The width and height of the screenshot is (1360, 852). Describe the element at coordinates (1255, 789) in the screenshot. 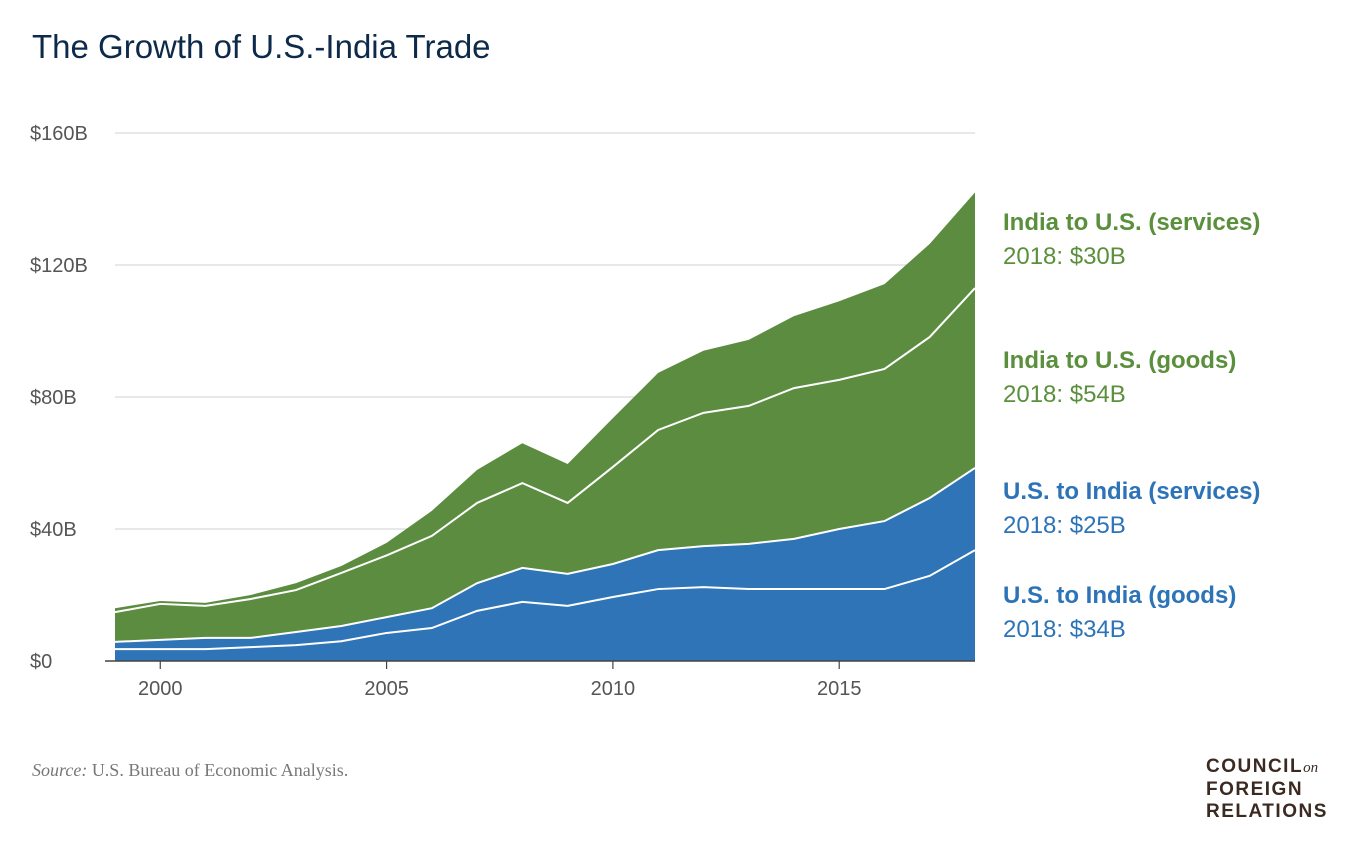

I see `logo-line2: FOREIGN` at that location.